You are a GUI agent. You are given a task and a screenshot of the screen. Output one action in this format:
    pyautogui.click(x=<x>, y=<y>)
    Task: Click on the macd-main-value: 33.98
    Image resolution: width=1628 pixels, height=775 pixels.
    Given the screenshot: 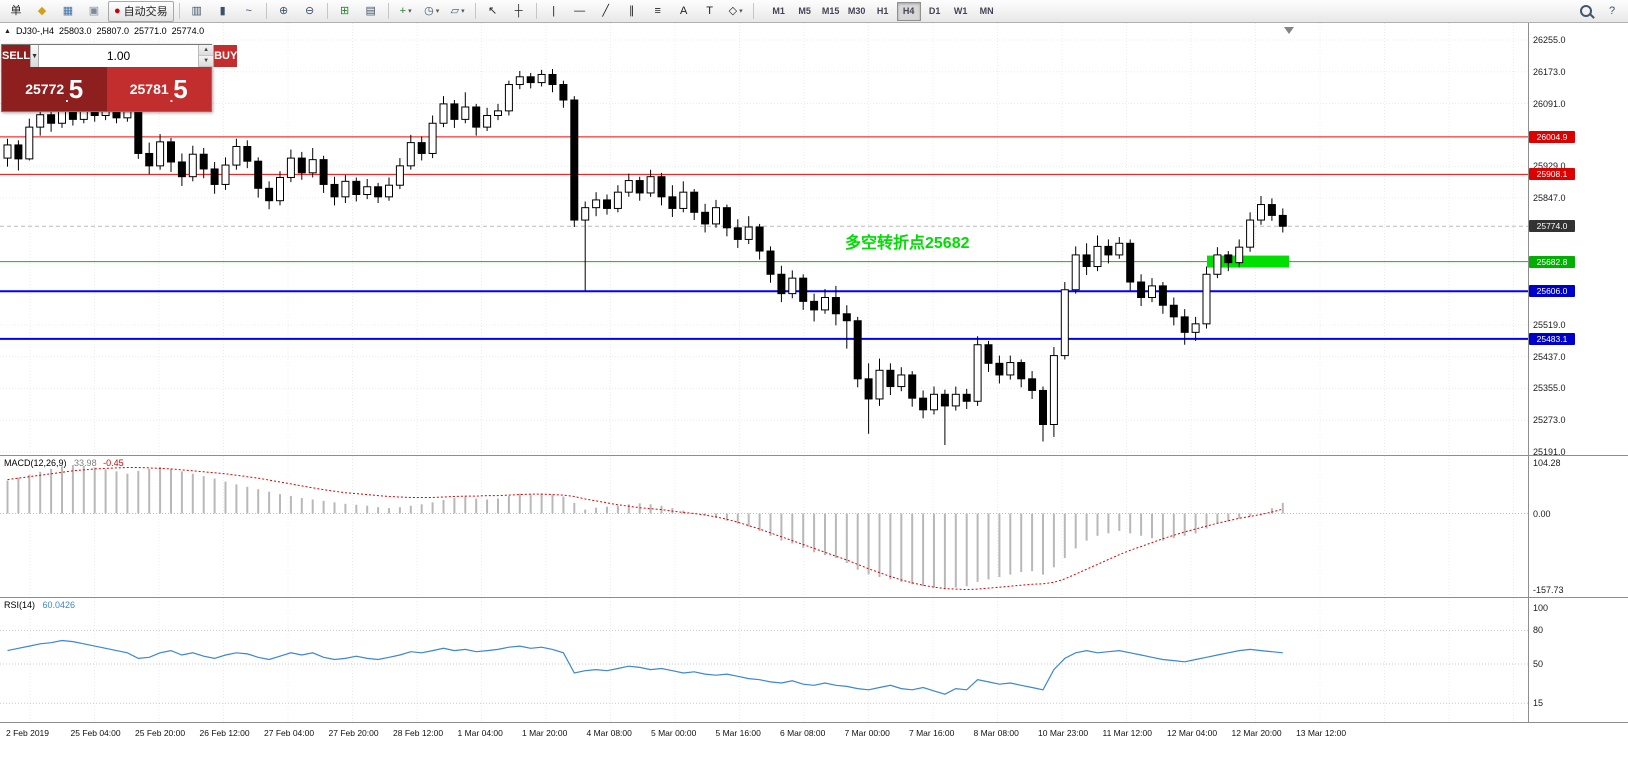 What is the action you would take?
    pyautogui.click(x=85, y=463)
    